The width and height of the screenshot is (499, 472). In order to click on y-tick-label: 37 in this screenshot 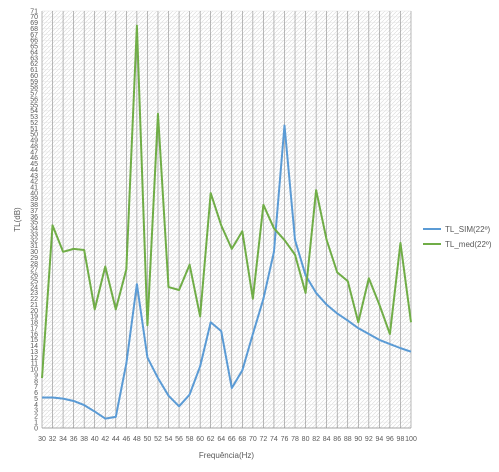, I will do `click(34, 211)`.